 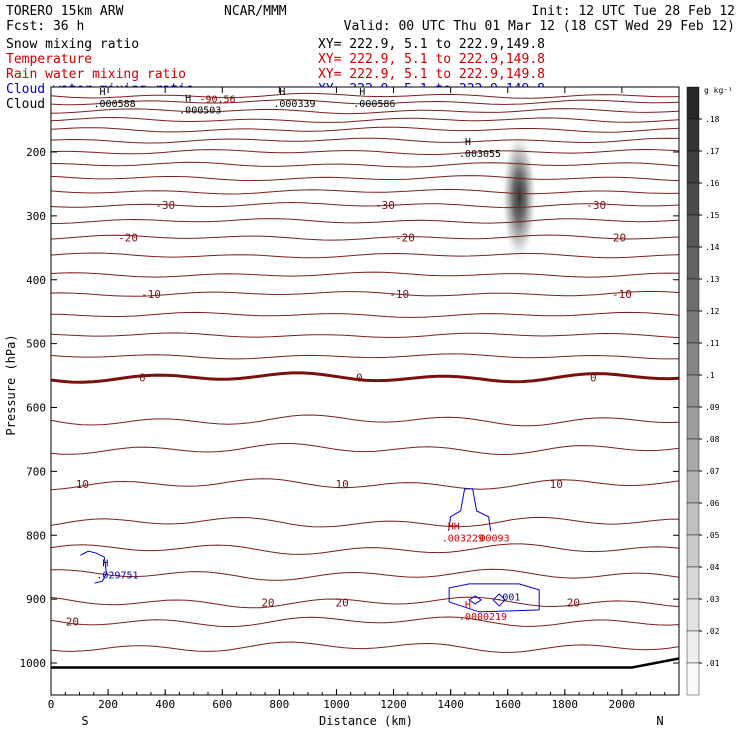 What do you see at coordinates (519, 197) in the screenshot?
I see `snow-mixing-ratio-maximum` at bounding box center [519, 197].